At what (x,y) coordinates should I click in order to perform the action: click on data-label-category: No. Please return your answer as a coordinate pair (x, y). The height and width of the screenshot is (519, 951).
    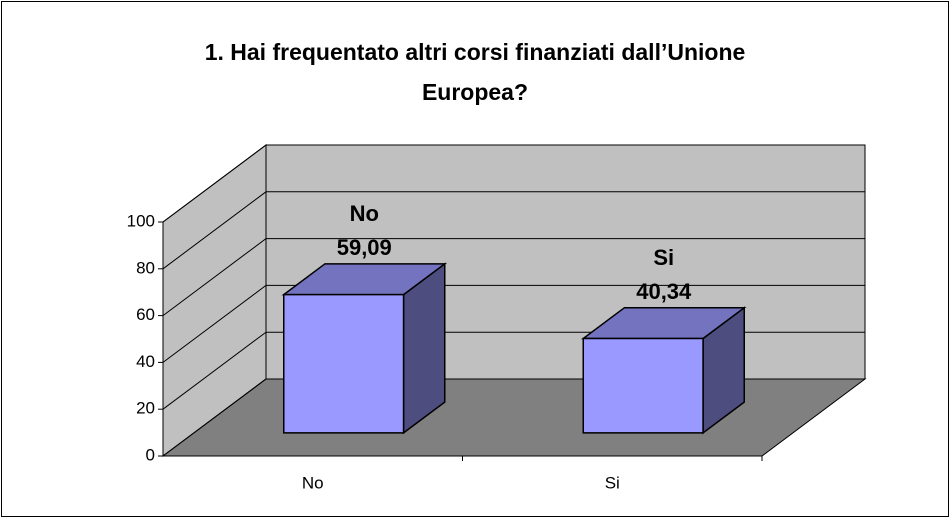
    Looking at the image, I should click on (364, 213).